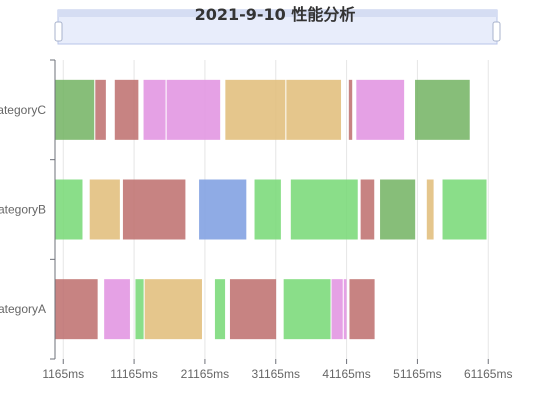 This screenshot has width=550, height=420. I want to click on data-zoom-top-band, so click(277, 13).